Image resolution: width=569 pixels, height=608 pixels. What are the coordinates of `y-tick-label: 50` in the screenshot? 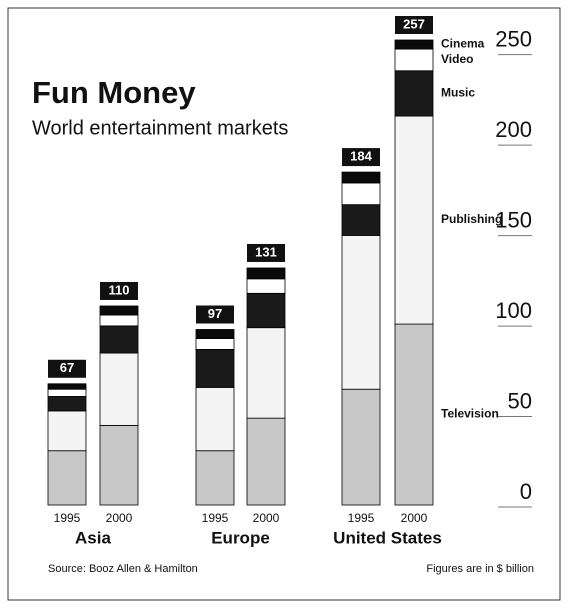 It's located at (520, 400).